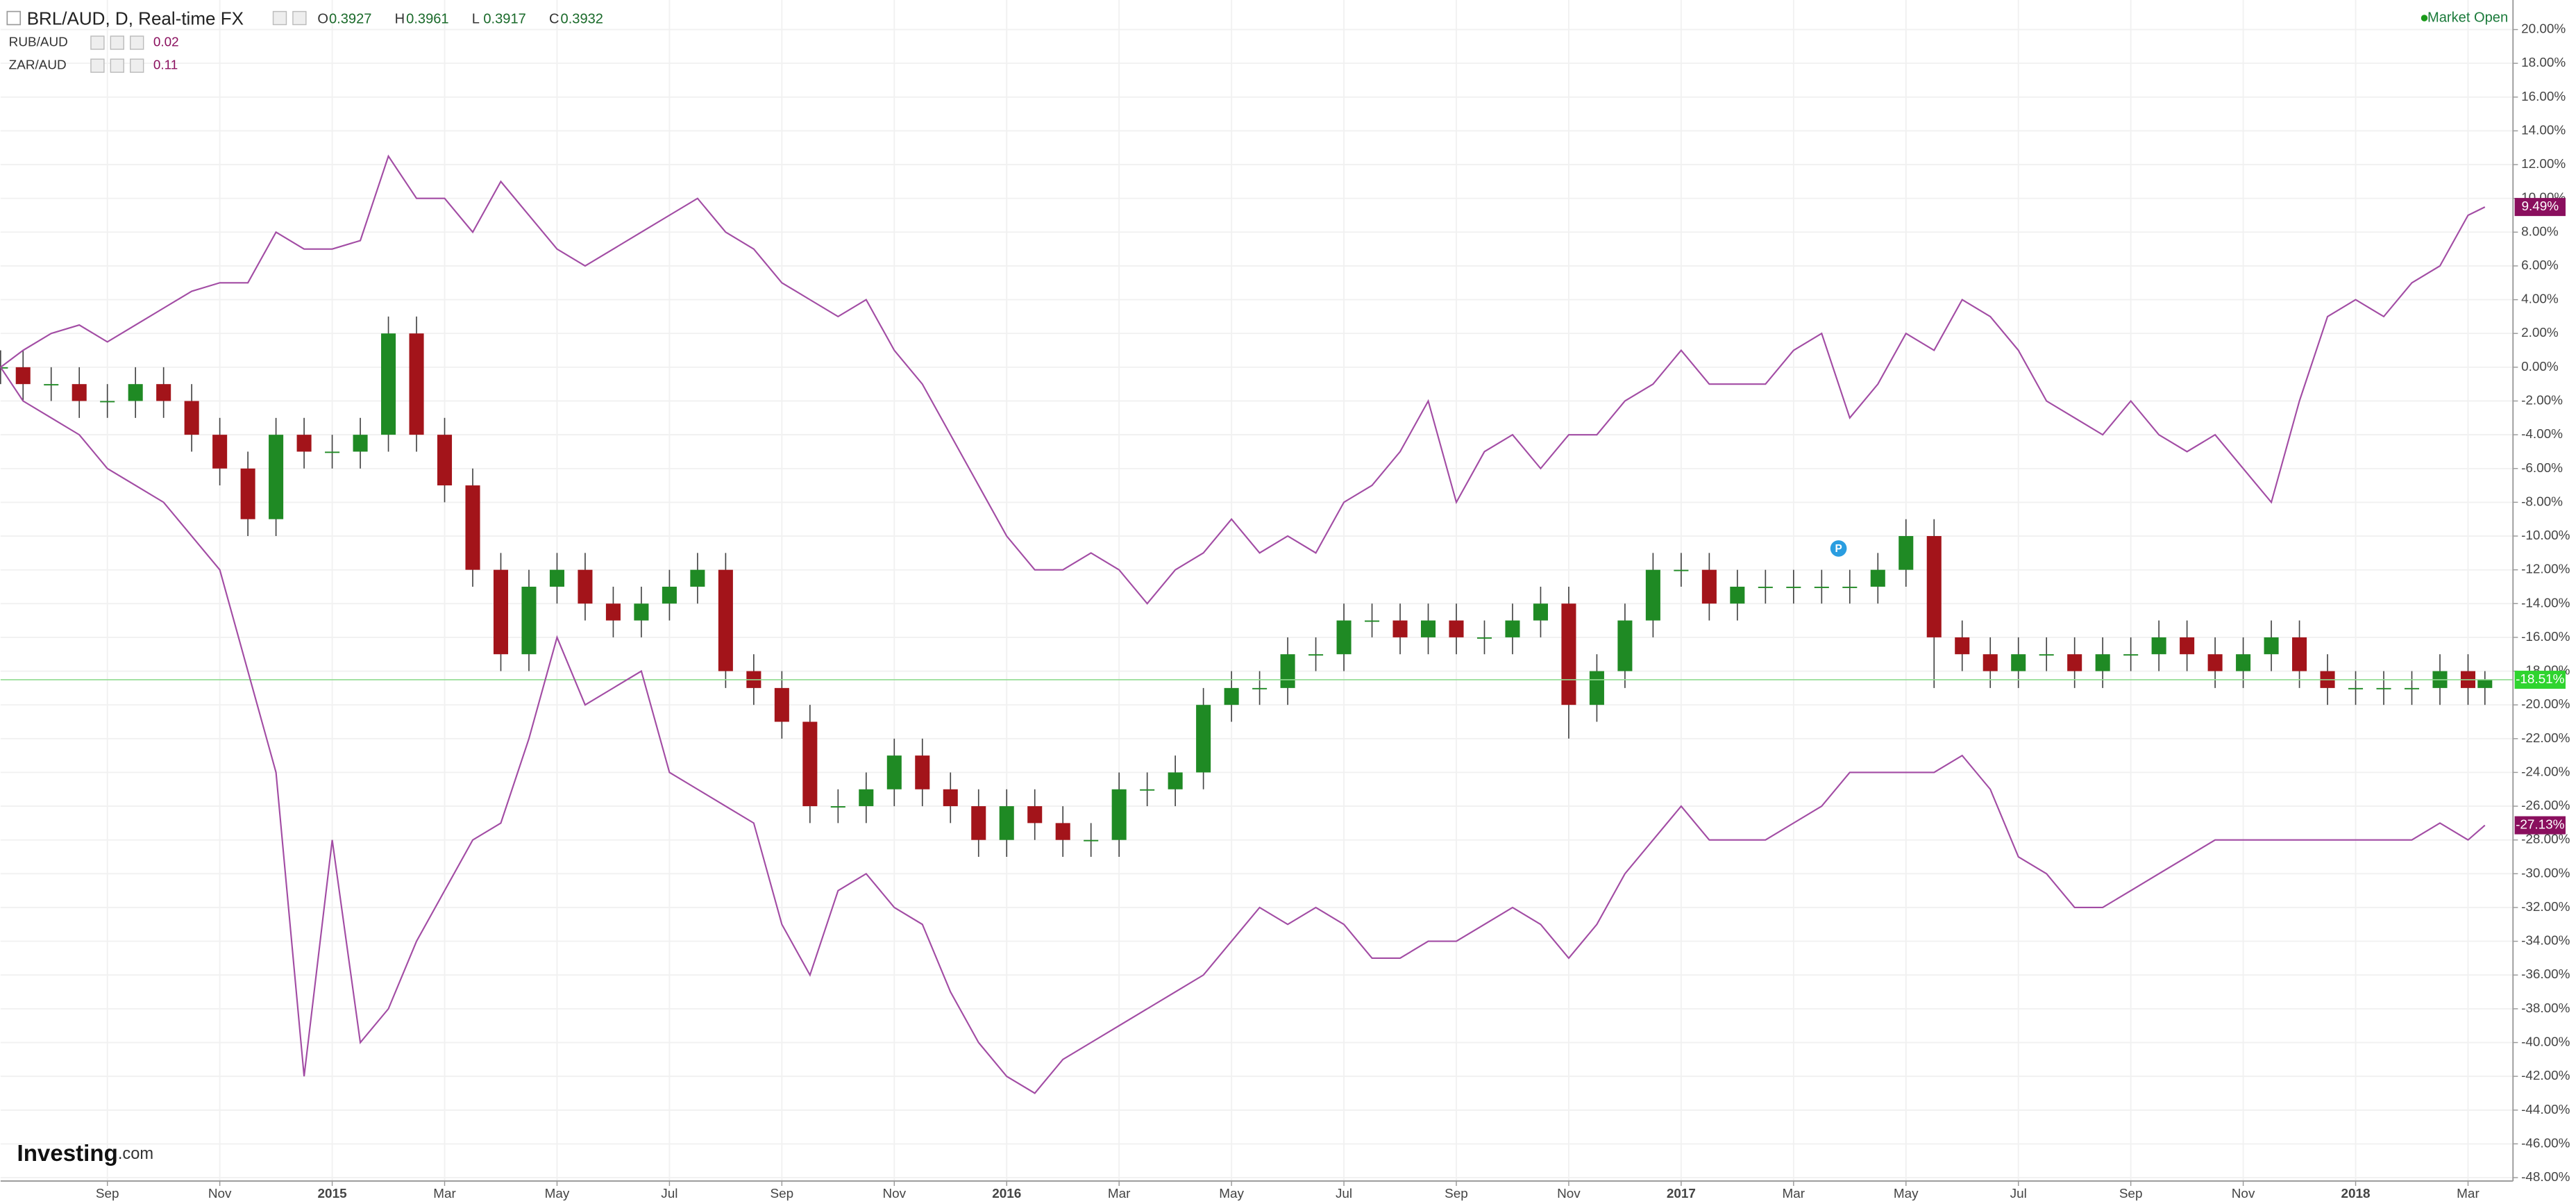 Image resolution: width=2576 pixels, height=1204 pixels. I want to click on price-tag-label: 9.49%, so click(2540, 207).